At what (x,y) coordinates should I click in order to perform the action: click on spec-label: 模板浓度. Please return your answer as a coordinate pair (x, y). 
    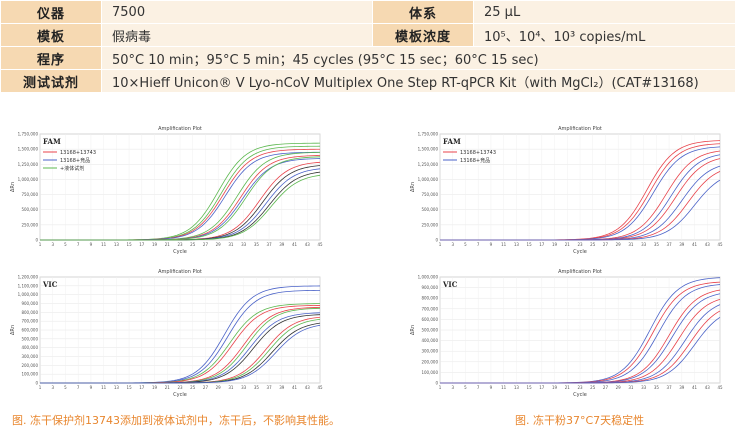
    Looking at the image, I should click on (423, 35).